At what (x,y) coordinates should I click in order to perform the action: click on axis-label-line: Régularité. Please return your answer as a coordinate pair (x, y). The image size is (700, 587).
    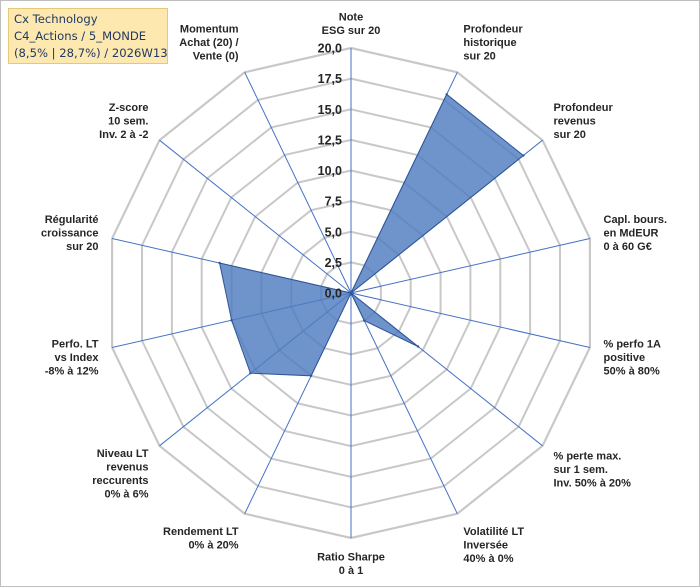
    Looking at the image, I should click on (72, 220).